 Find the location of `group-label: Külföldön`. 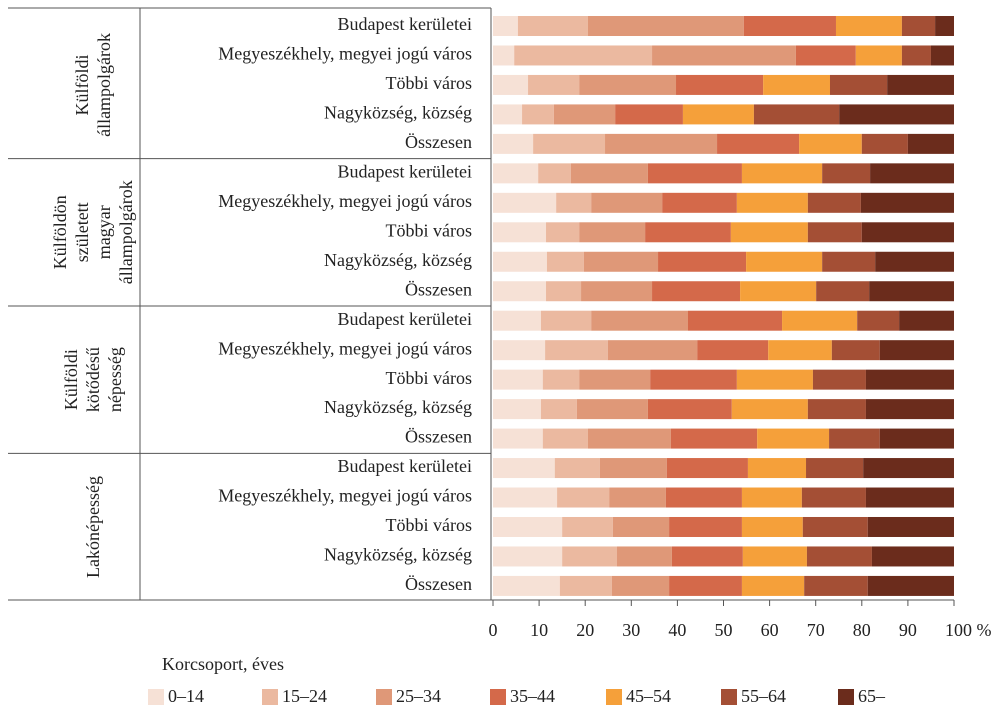

group-label: Külföldön is located at coordinates (60, 232).